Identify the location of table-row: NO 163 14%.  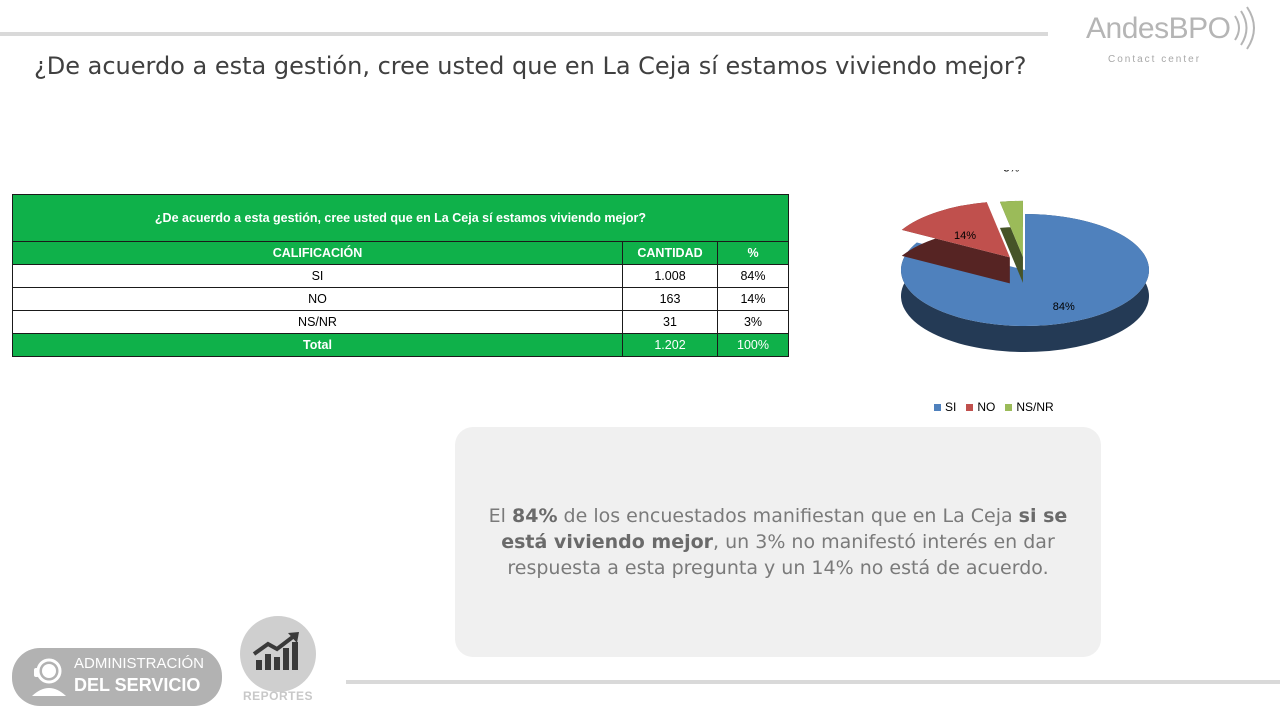
(400, 299).